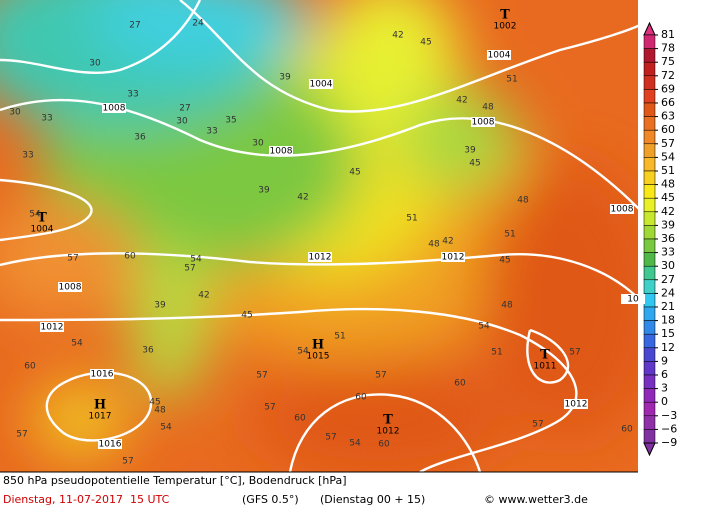 This screenshot has height=517, width=704. What do you see at coordinates (134, 26) in the screenshot?
I see `temperature-label: 27` at bounding box center [134, 26].